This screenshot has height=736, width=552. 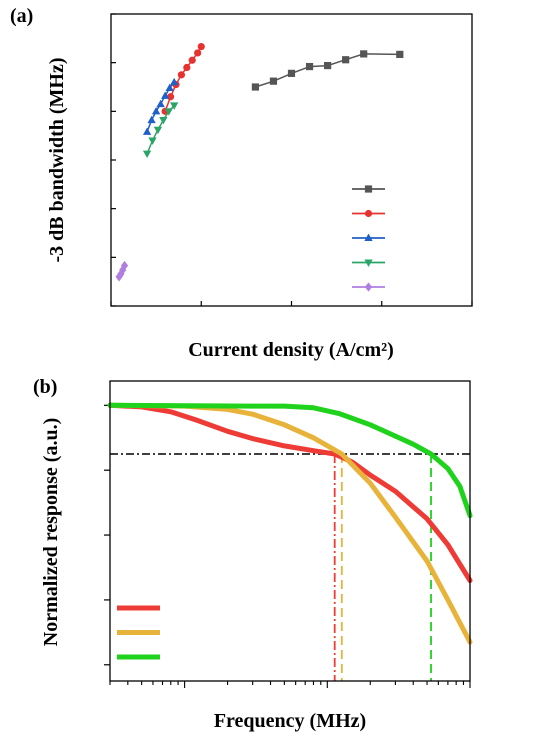 I want to click on panel-a-xlabel: Current density (A/cm²), so click(x=291, y=350).